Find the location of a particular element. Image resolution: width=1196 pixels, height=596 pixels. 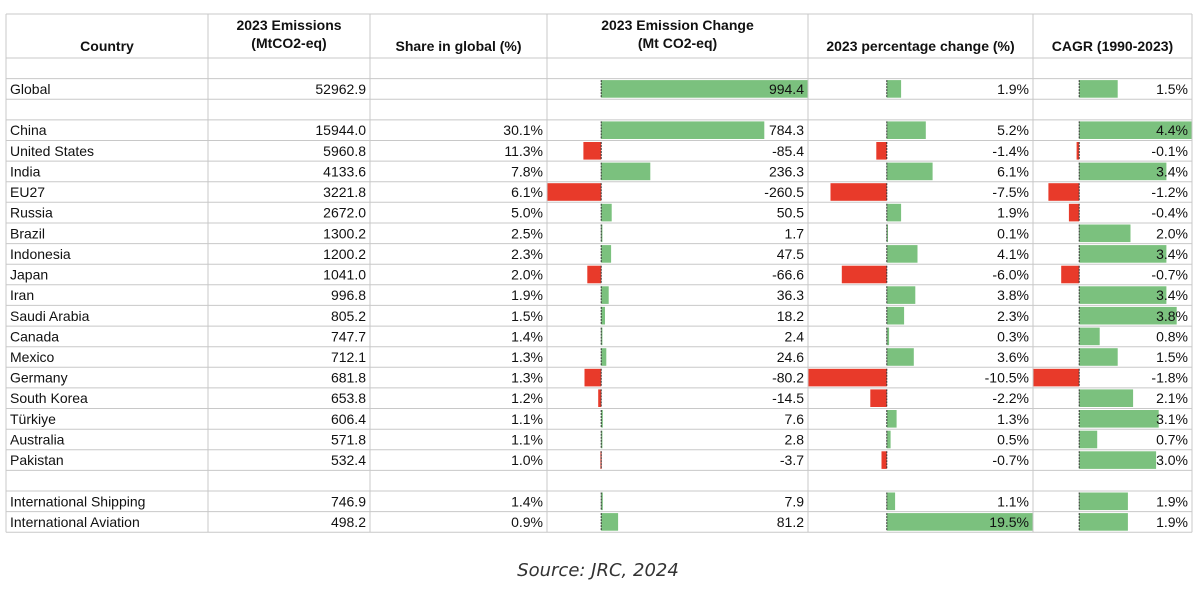

pct-label: 5.2% is located at coordinates (1013, 130).